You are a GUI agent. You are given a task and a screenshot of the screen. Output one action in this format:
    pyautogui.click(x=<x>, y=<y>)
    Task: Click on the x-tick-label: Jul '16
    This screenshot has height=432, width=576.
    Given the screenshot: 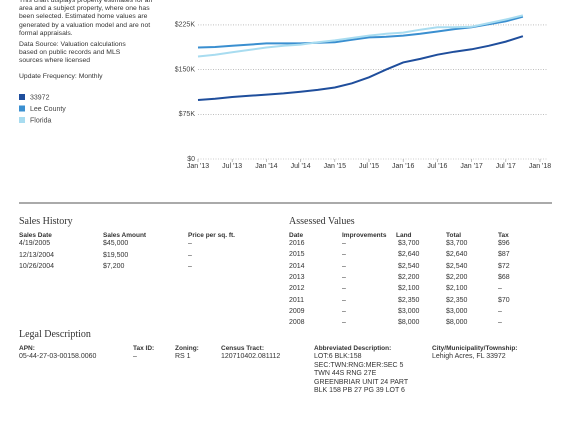 What is the action you would take?
    pyautogui.click(x=437, y=166)
    